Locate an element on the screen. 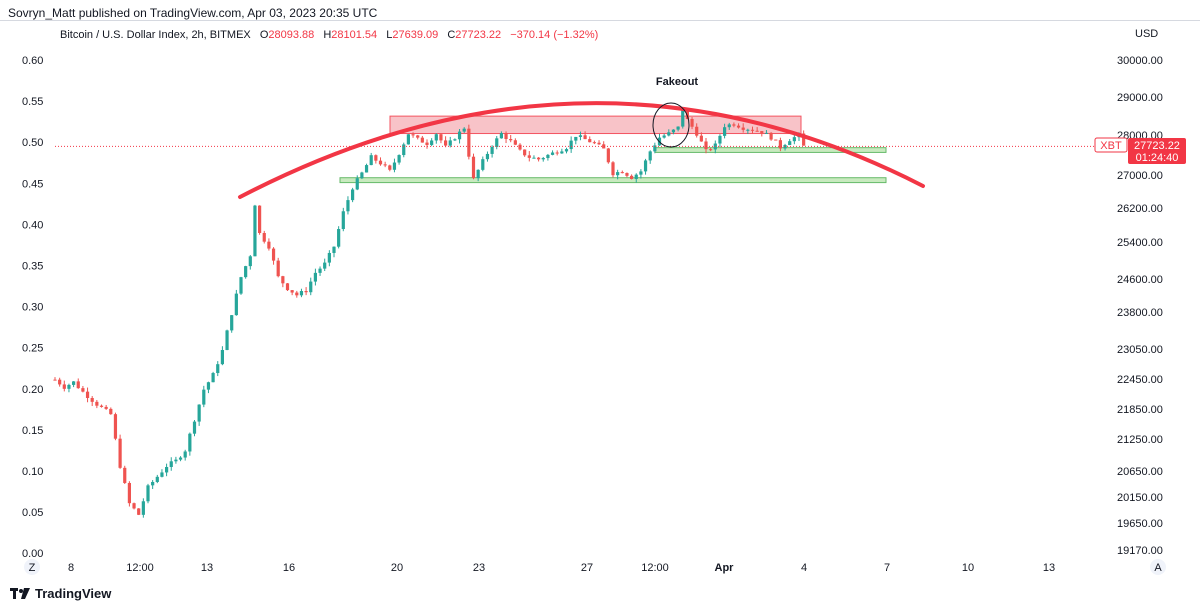 This screenshot has width=1200, height=609. left-axis-tick: 0.40 is located at coordinates (32, 225).